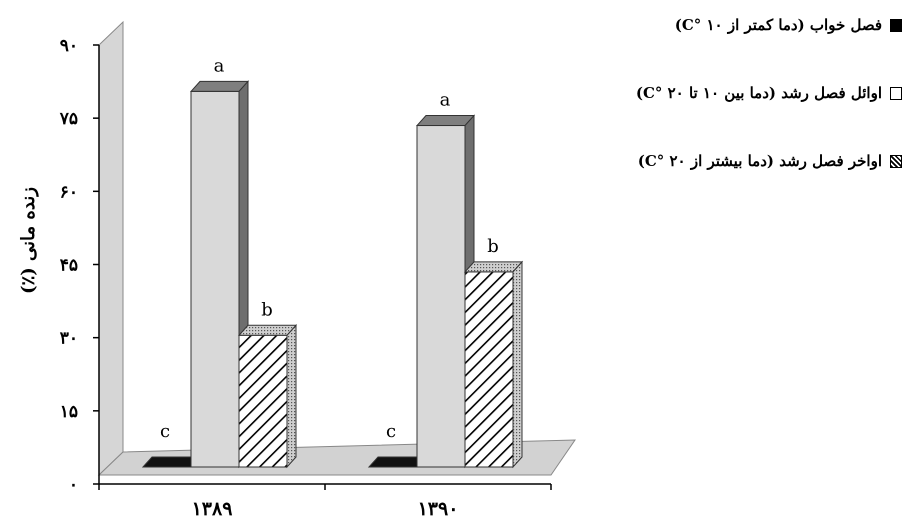  What do you see at coordinates (325, 502) in the screenshot?
I see `x-tick-group: ۱۳۸۹ ۱۳۹۰` at bounding box center [325, 502].